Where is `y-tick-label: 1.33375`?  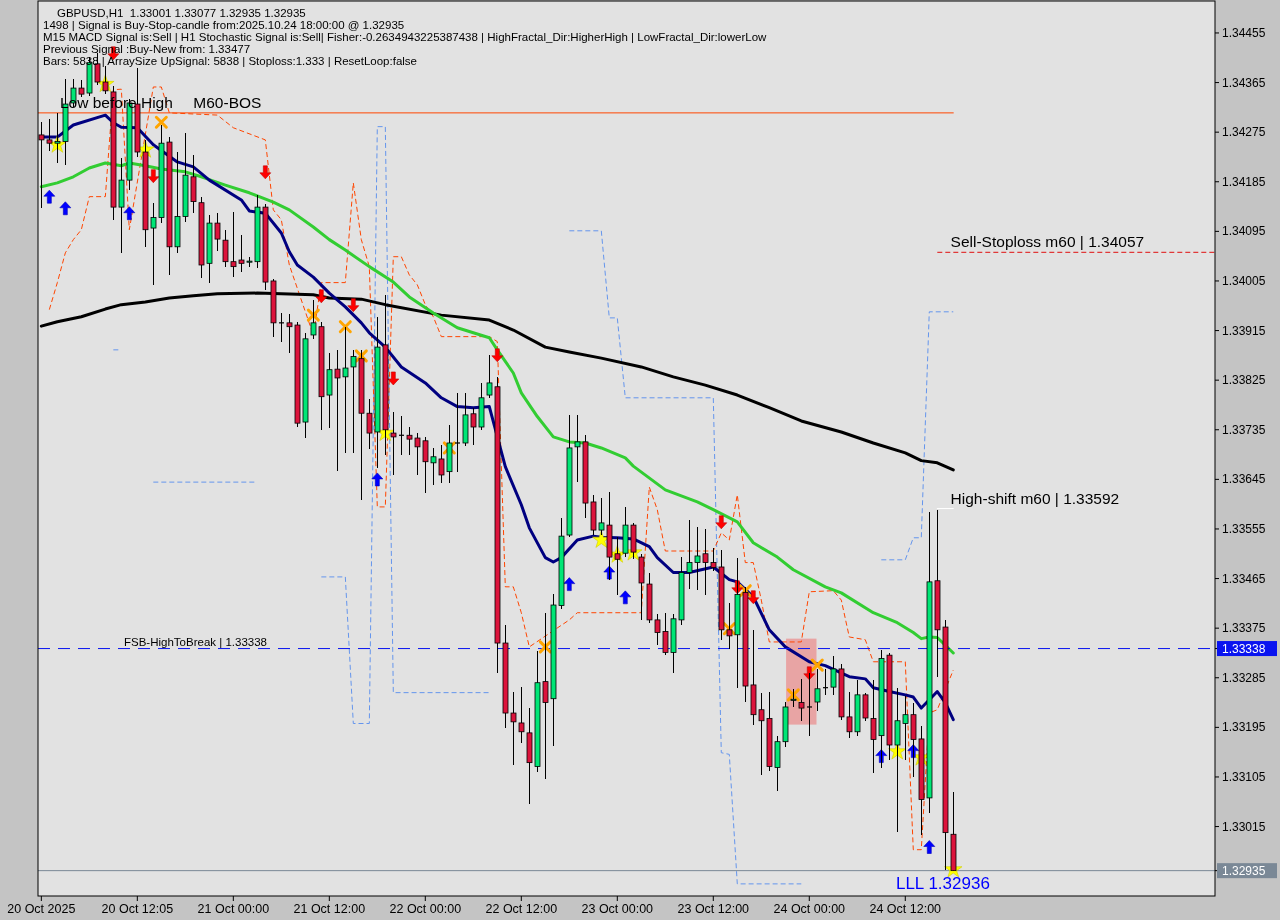 y-tick-label: 1.33375 is located at coordinates (1244, 628).